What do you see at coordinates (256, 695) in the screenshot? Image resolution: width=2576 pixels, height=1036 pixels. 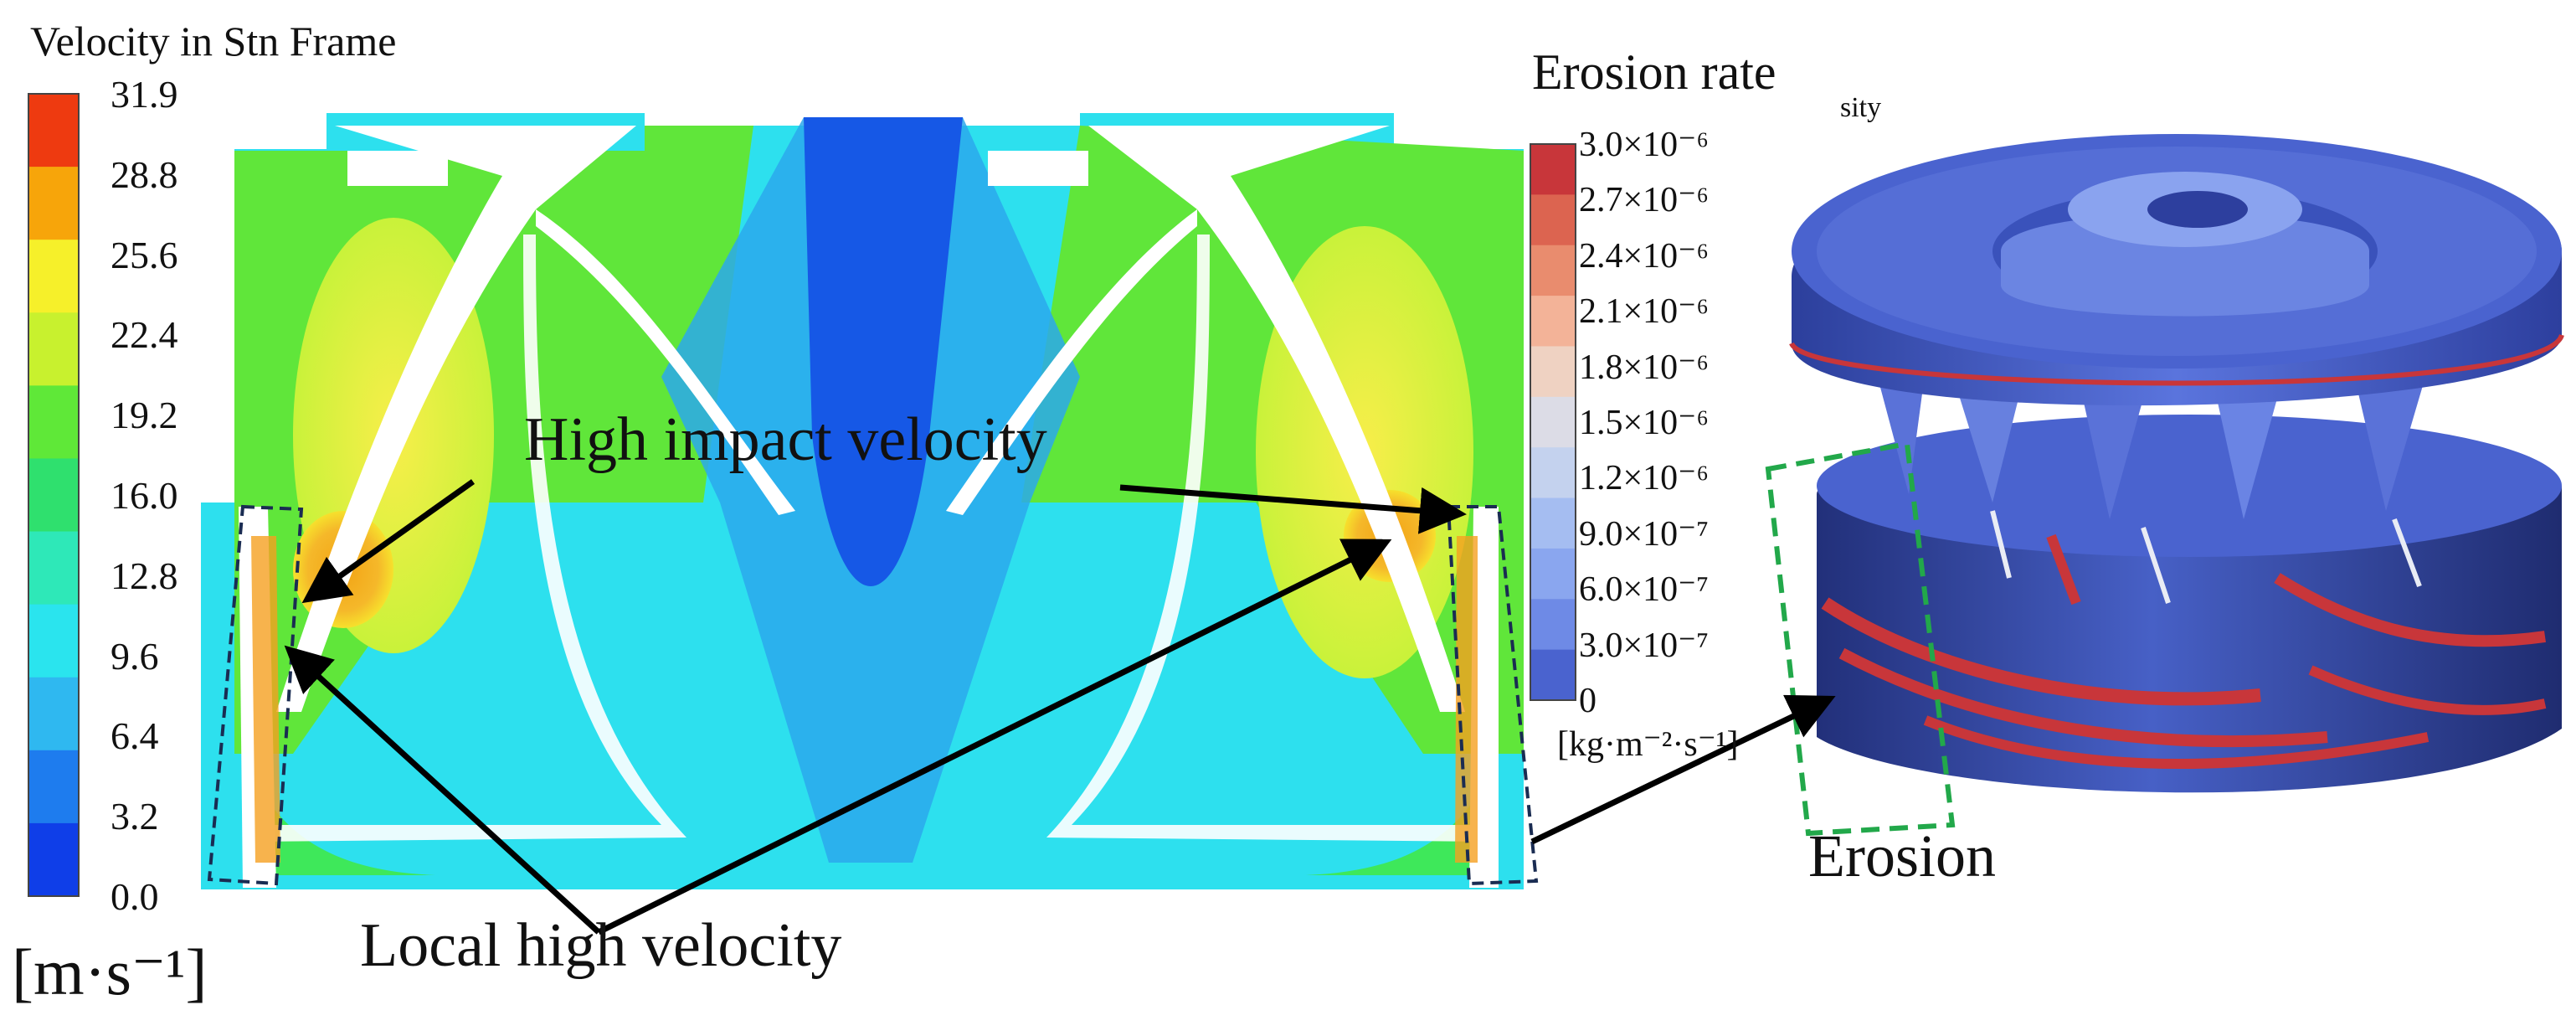 I see `left-wall-highlight-box` at bounding box center [256, 695].